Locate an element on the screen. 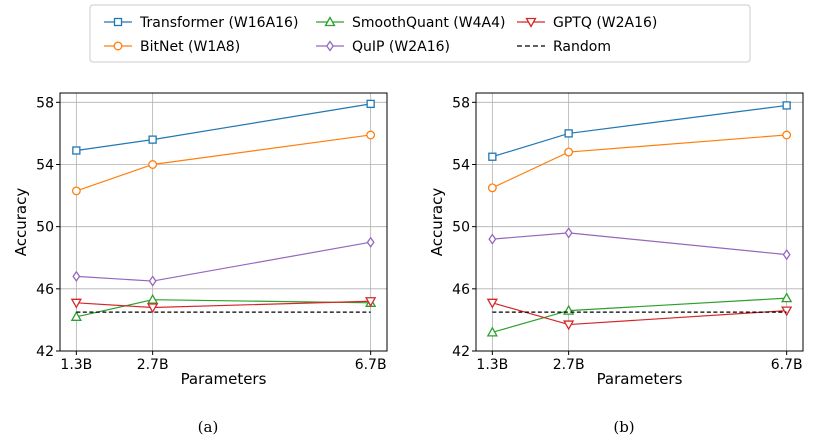 The image size is (819, 441). series-smoothquant-w4a4 is located at coordinates (223, 307).